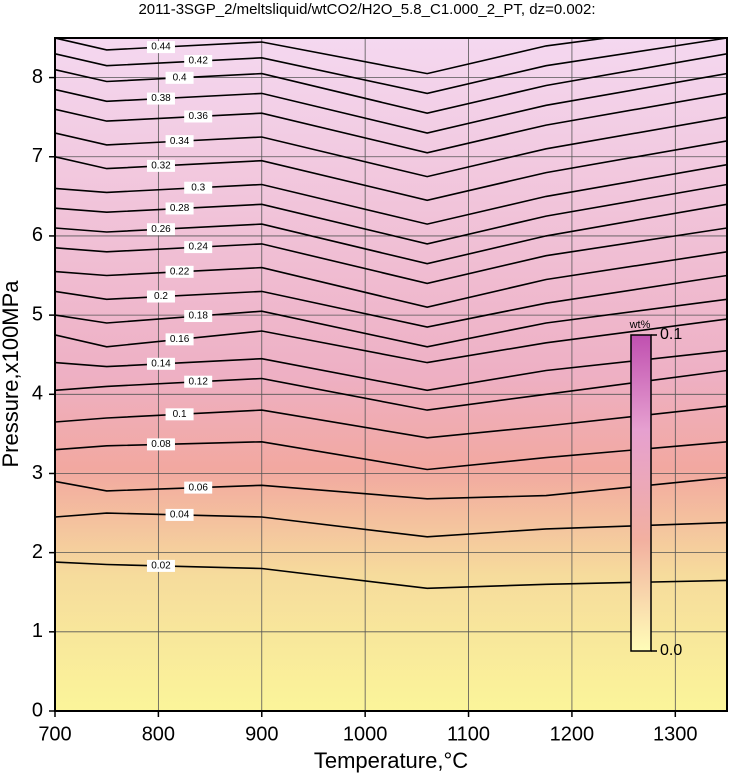 Image resolution: width=734 pixels, height=776 pixels. I want to click on contour-label: 0.2, so click(161, 296).